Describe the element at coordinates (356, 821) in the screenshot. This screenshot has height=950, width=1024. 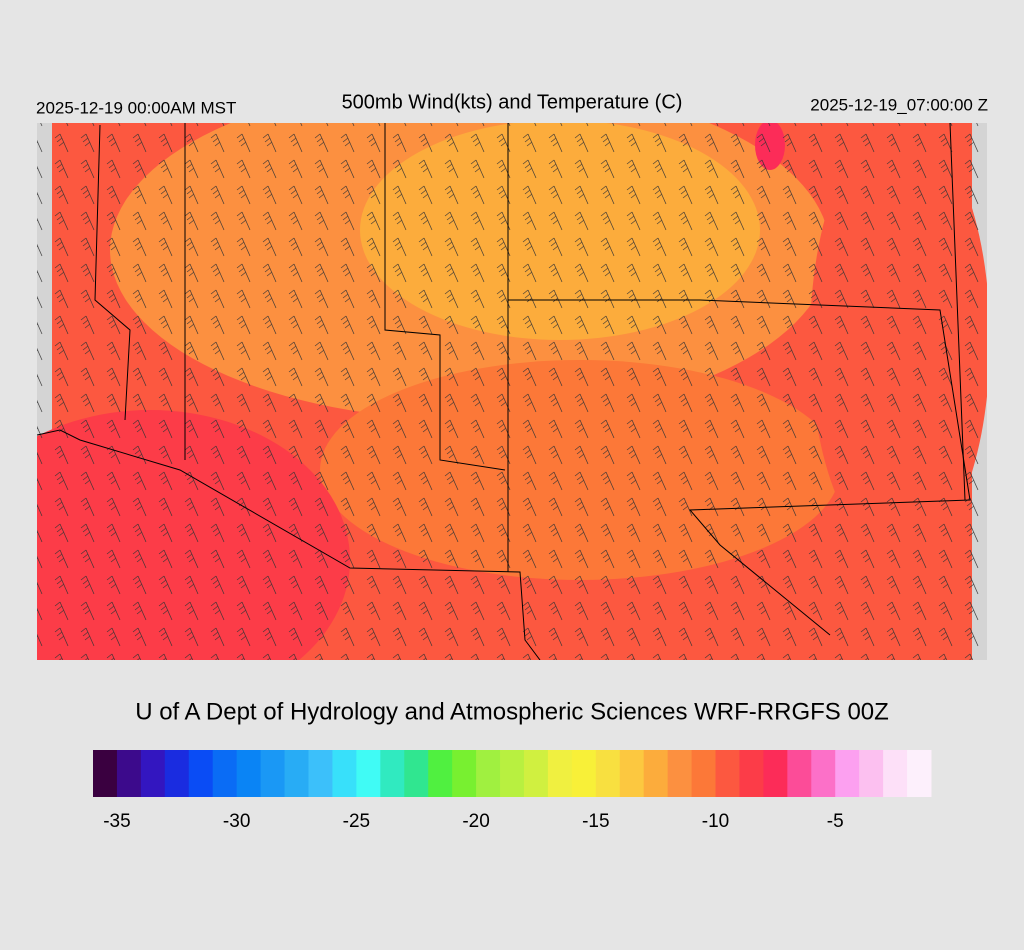
I see `tick-label: -25` at that location.